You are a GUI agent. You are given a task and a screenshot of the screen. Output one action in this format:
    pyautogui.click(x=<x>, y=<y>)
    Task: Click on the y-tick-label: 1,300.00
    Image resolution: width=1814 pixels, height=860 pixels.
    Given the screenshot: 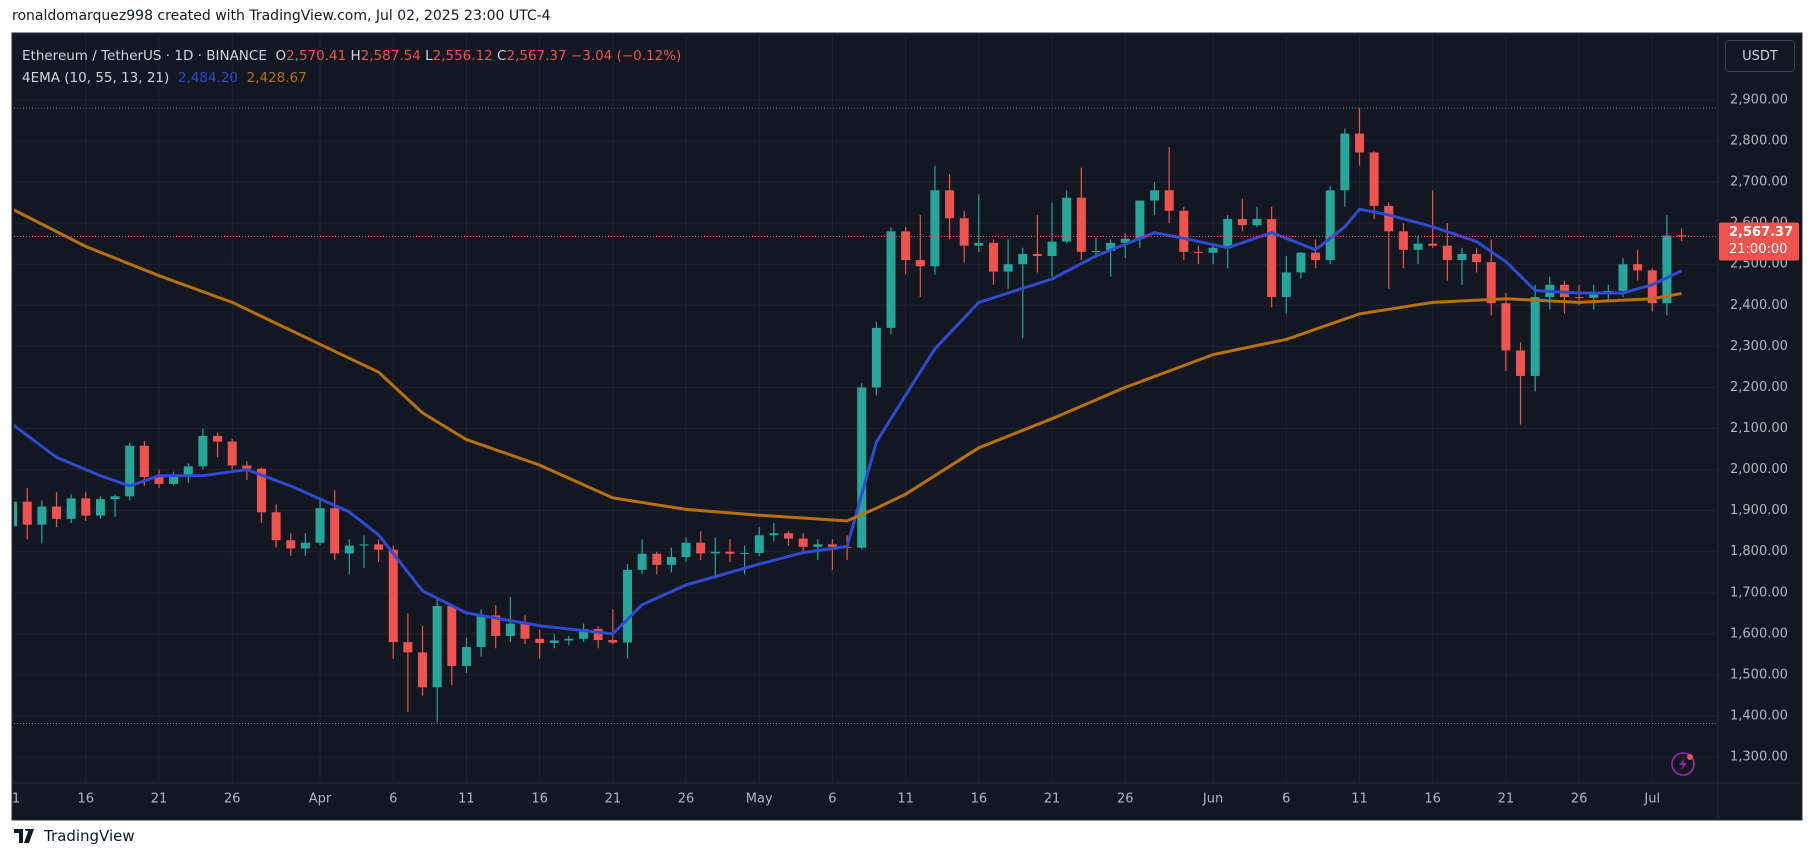 What is the action you would take?
    pyautogui.click(x=1759, y=757)
    